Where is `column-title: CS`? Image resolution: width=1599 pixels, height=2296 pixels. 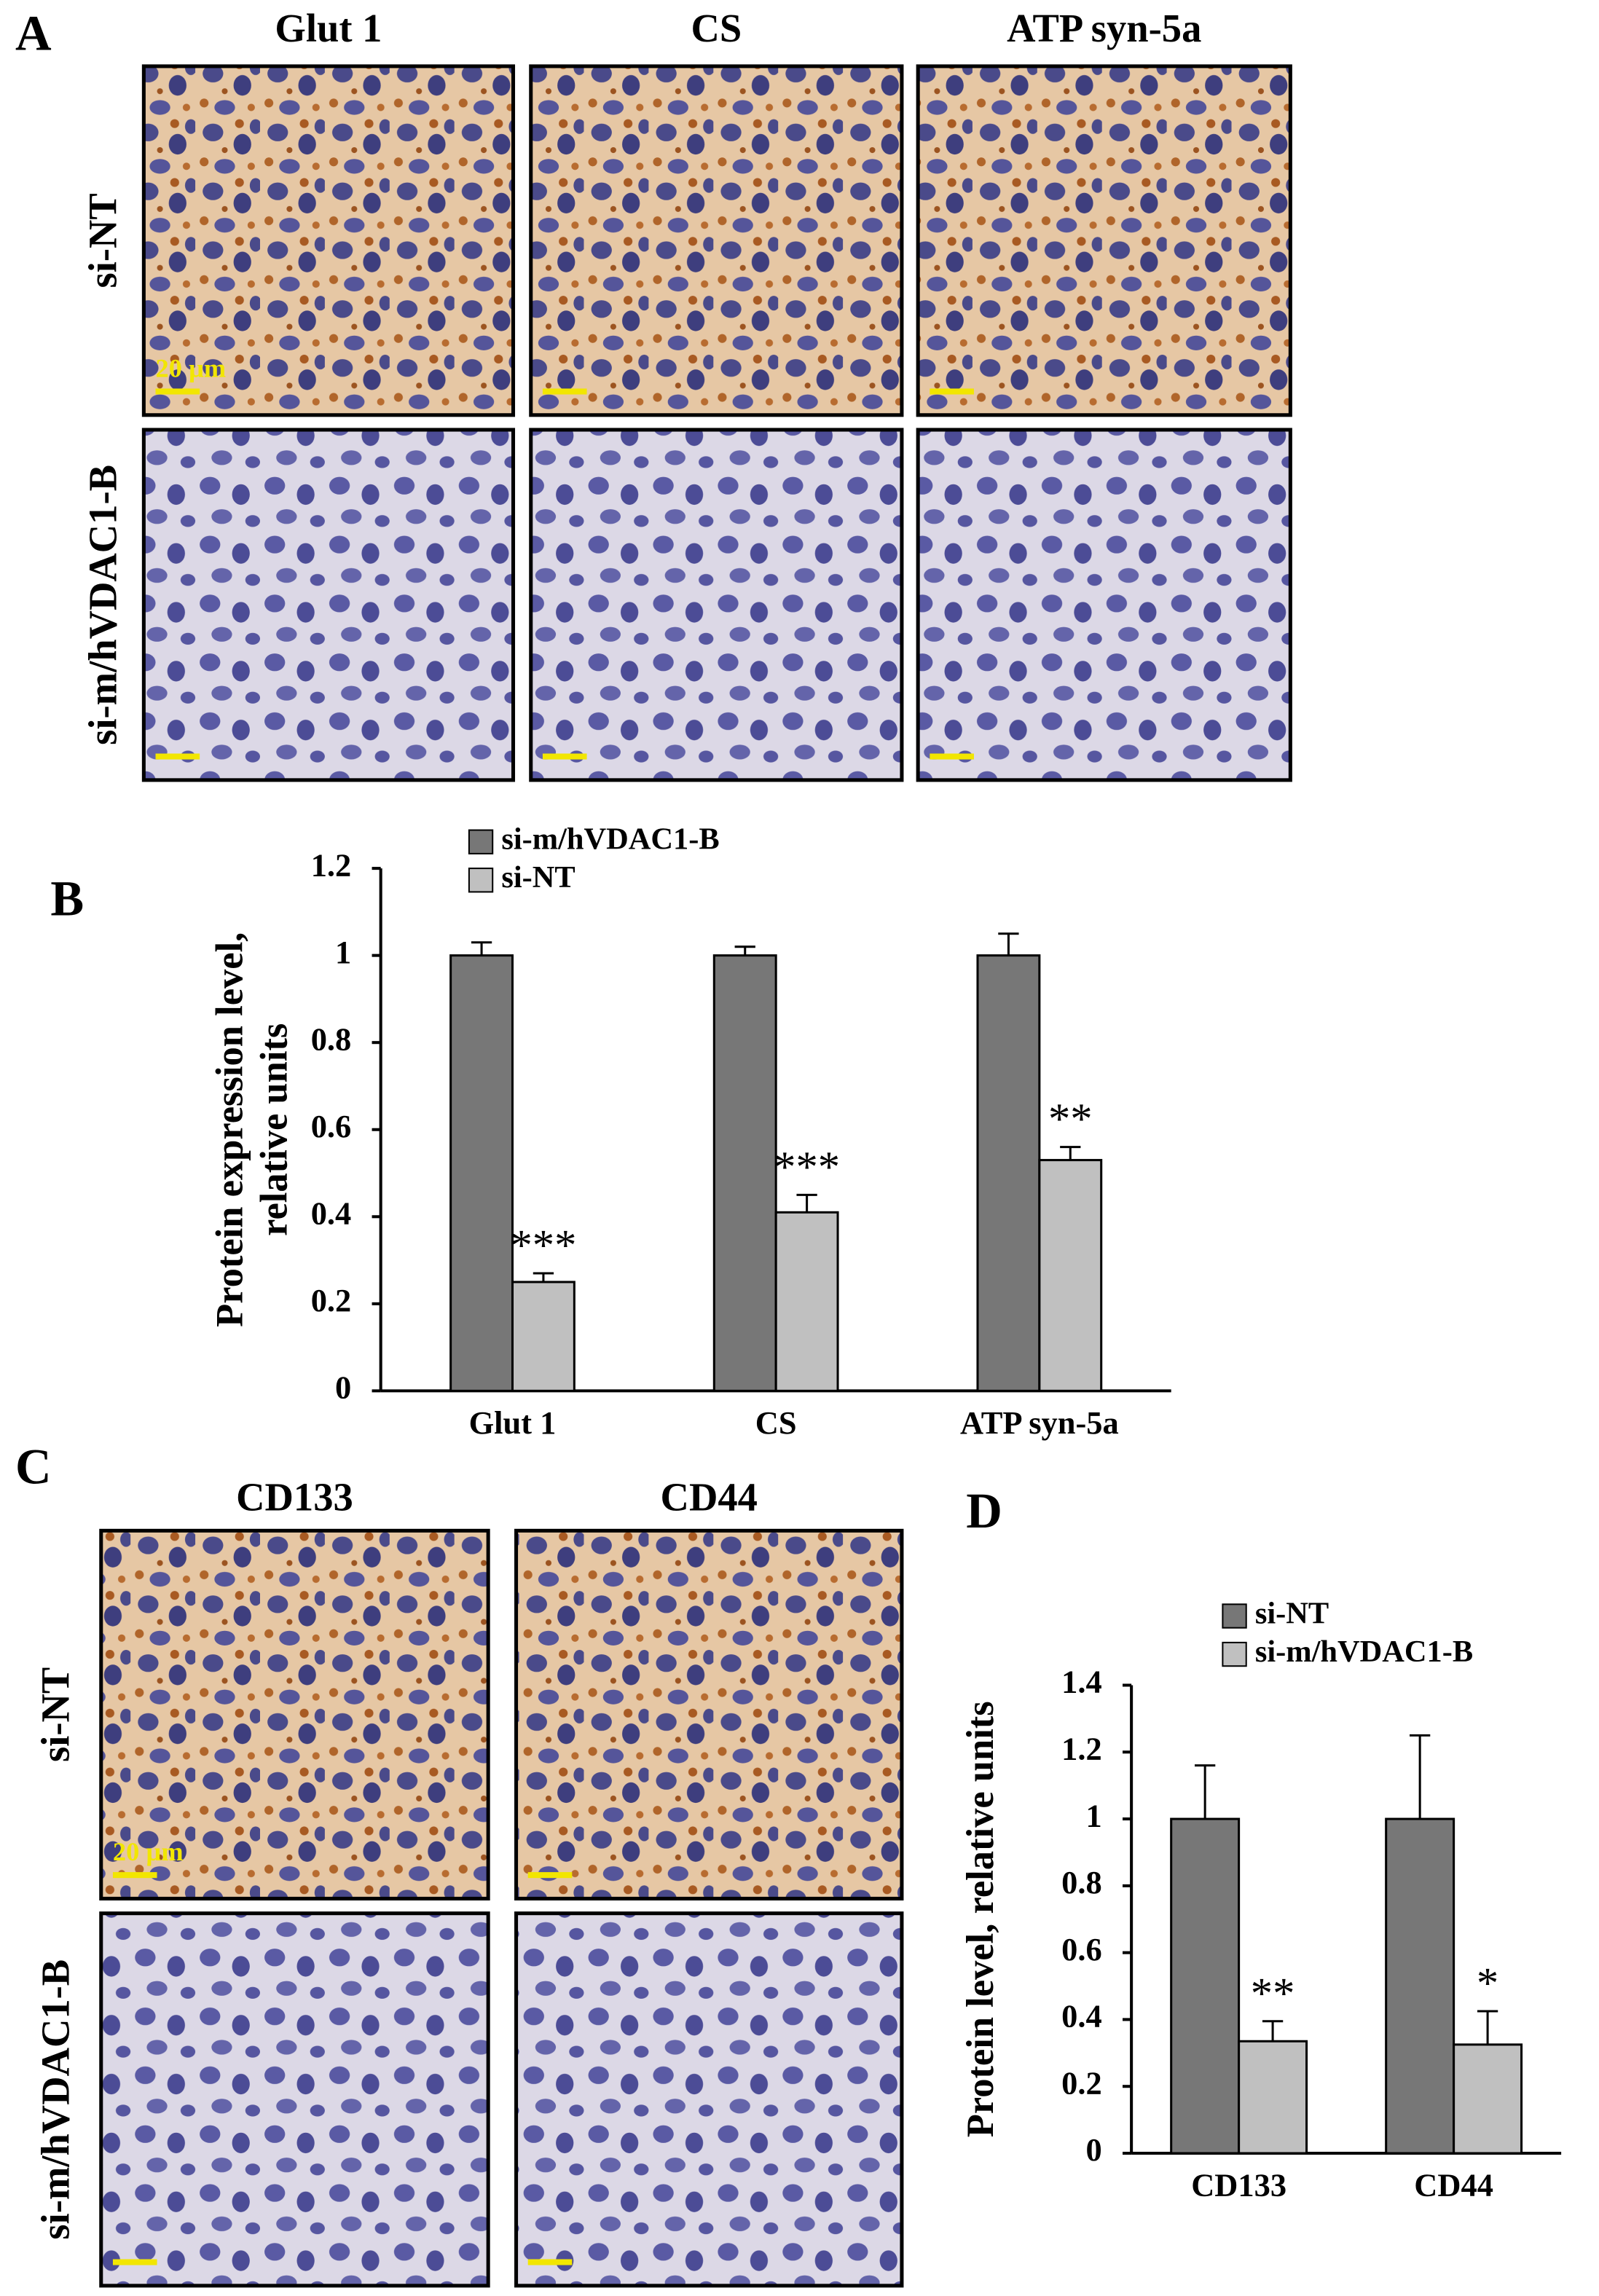 column-title: CS is located at coordinates (716, 28).